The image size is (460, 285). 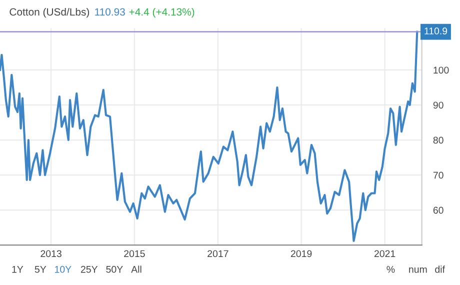 I want to click on text: num, so click(x=418, y=270).